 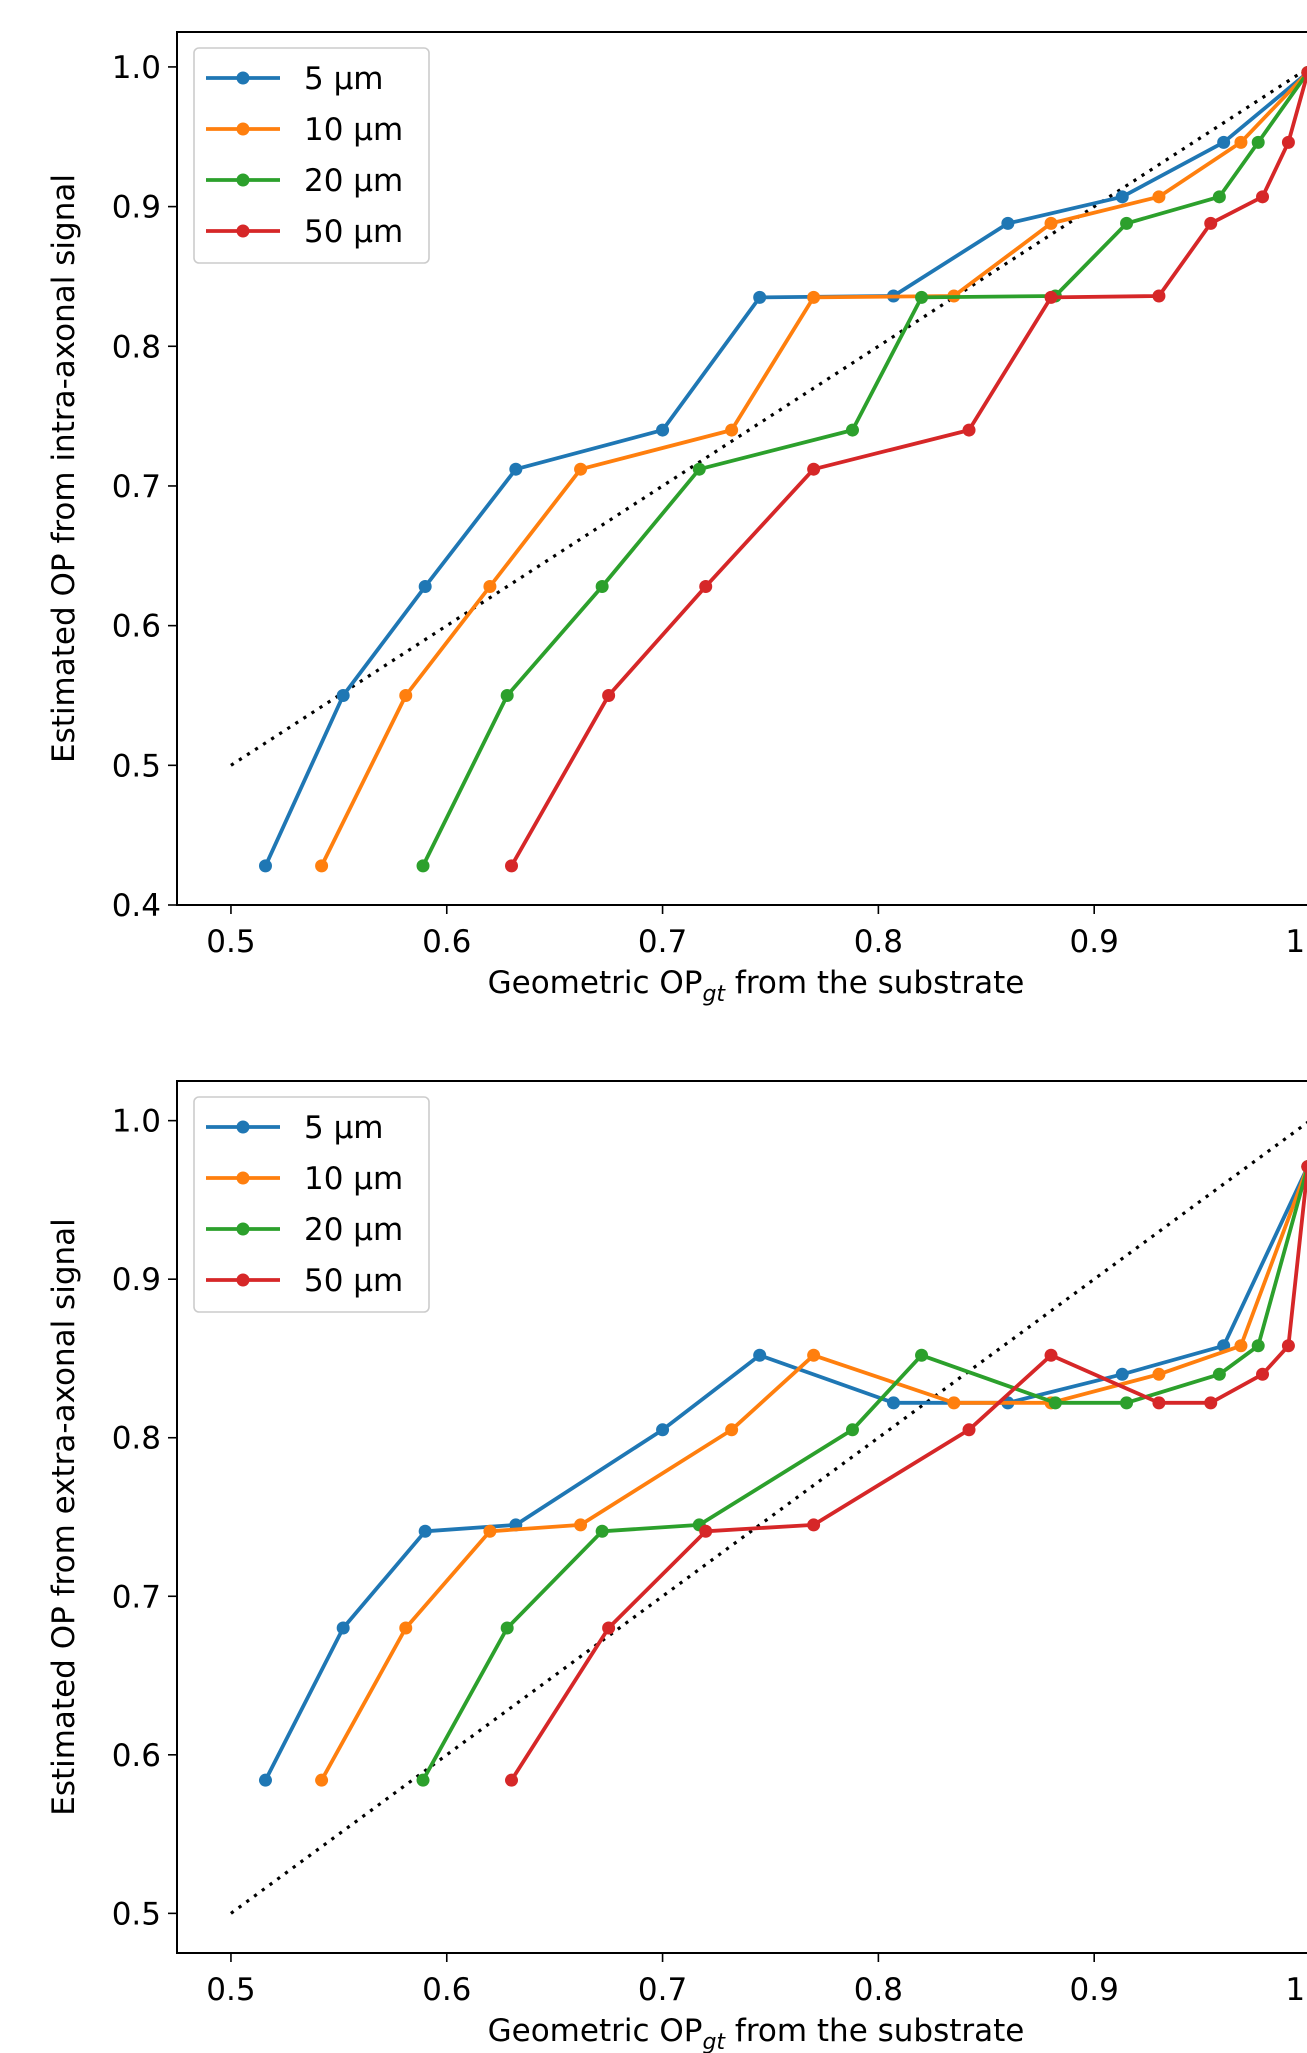 What do you see at coordinates (304, 181) in the screenshot?
I see `legend-item: 20 µm` at bounding box center [304, 181].